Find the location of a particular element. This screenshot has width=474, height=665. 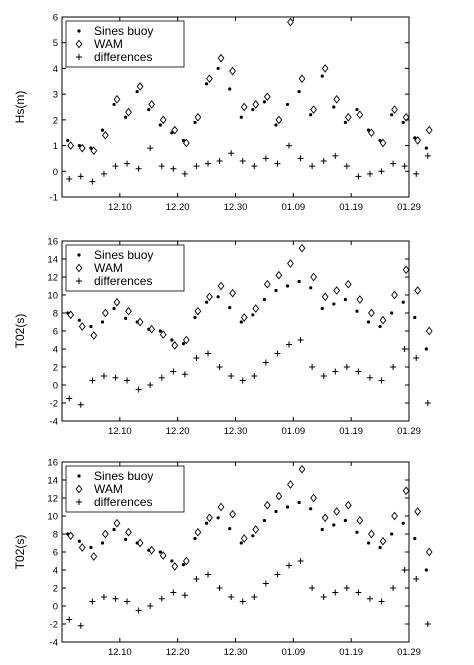

y-tick-label: 1 is located at coordinates (55, 146).